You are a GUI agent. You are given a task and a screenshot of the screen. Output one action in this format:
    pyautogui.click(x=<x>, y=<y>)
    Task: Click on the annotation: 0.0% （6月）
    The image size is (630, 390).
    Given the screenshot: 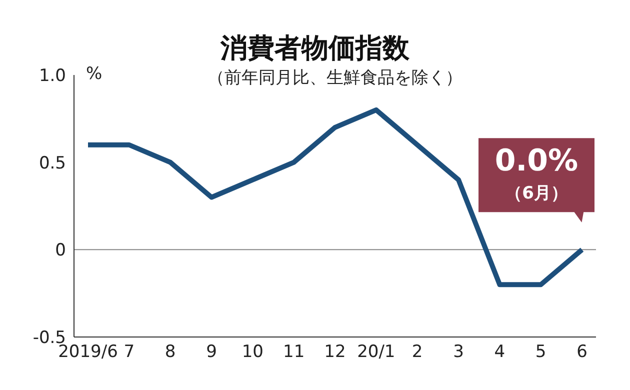 What is the action you would take?
    pyautogui.click(x=536, y=174)
    